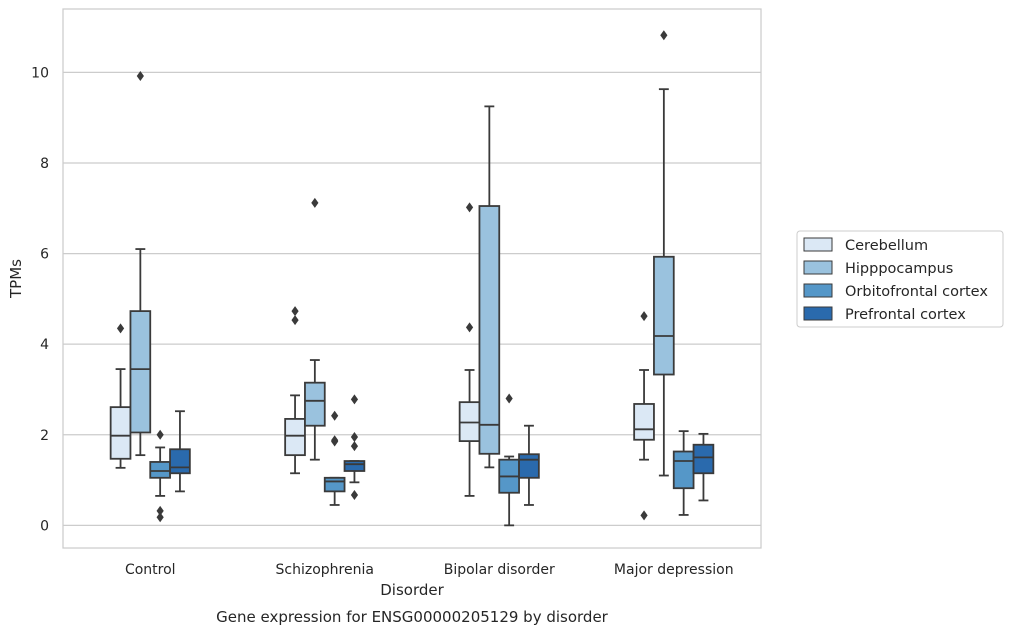  What do you see at coordinates (899, 269) in the screenshot?
I see `legend-label: Hipppocampus` at bounding box center [899, 269].